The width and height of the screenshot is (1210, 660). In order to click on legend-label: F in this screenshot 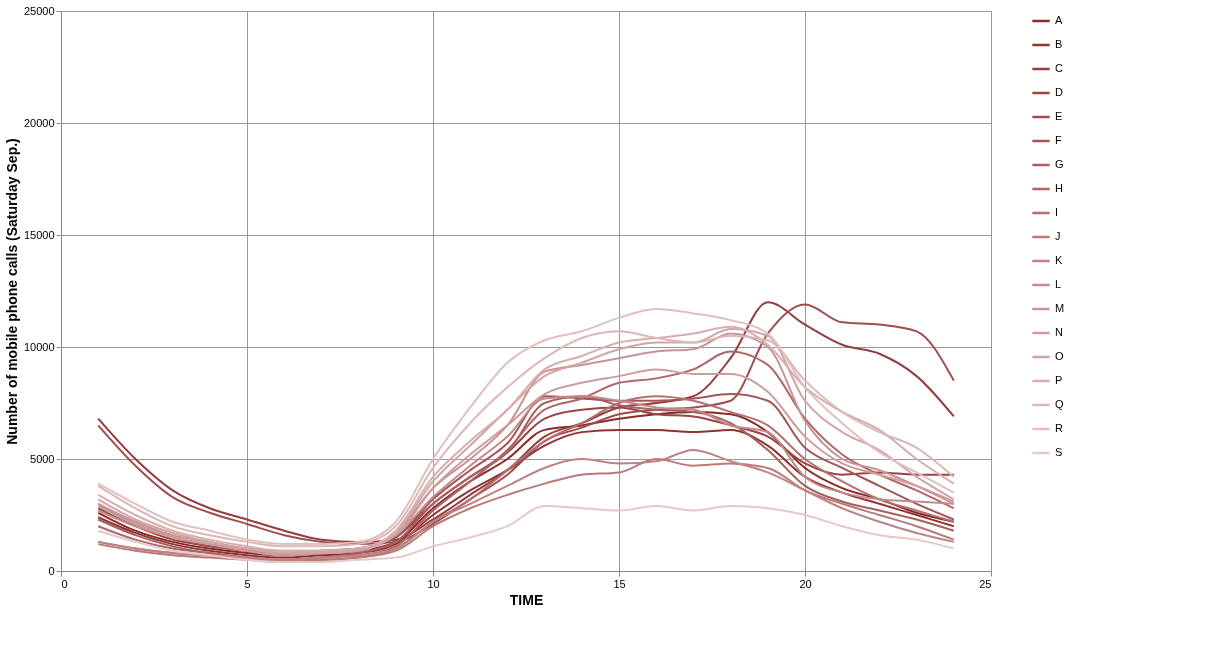, I will do `click(1058, 140)`.